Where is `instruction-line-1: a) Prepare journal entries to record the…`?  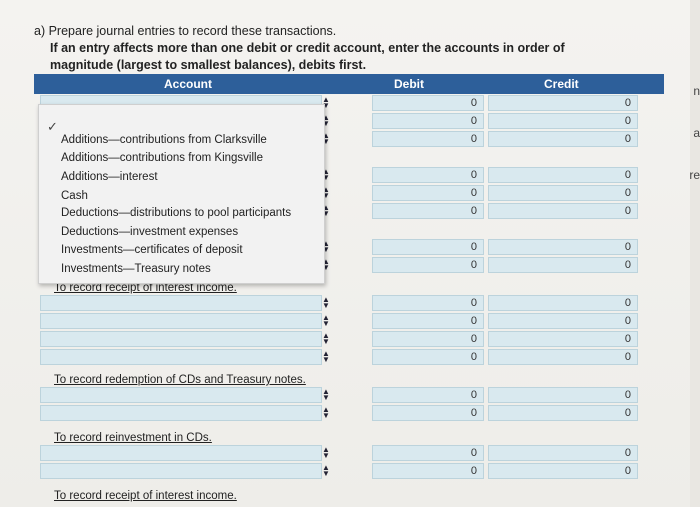
instruction-line-1: a) Prepare journal entries to record the… is located at coordinates (185, 31).